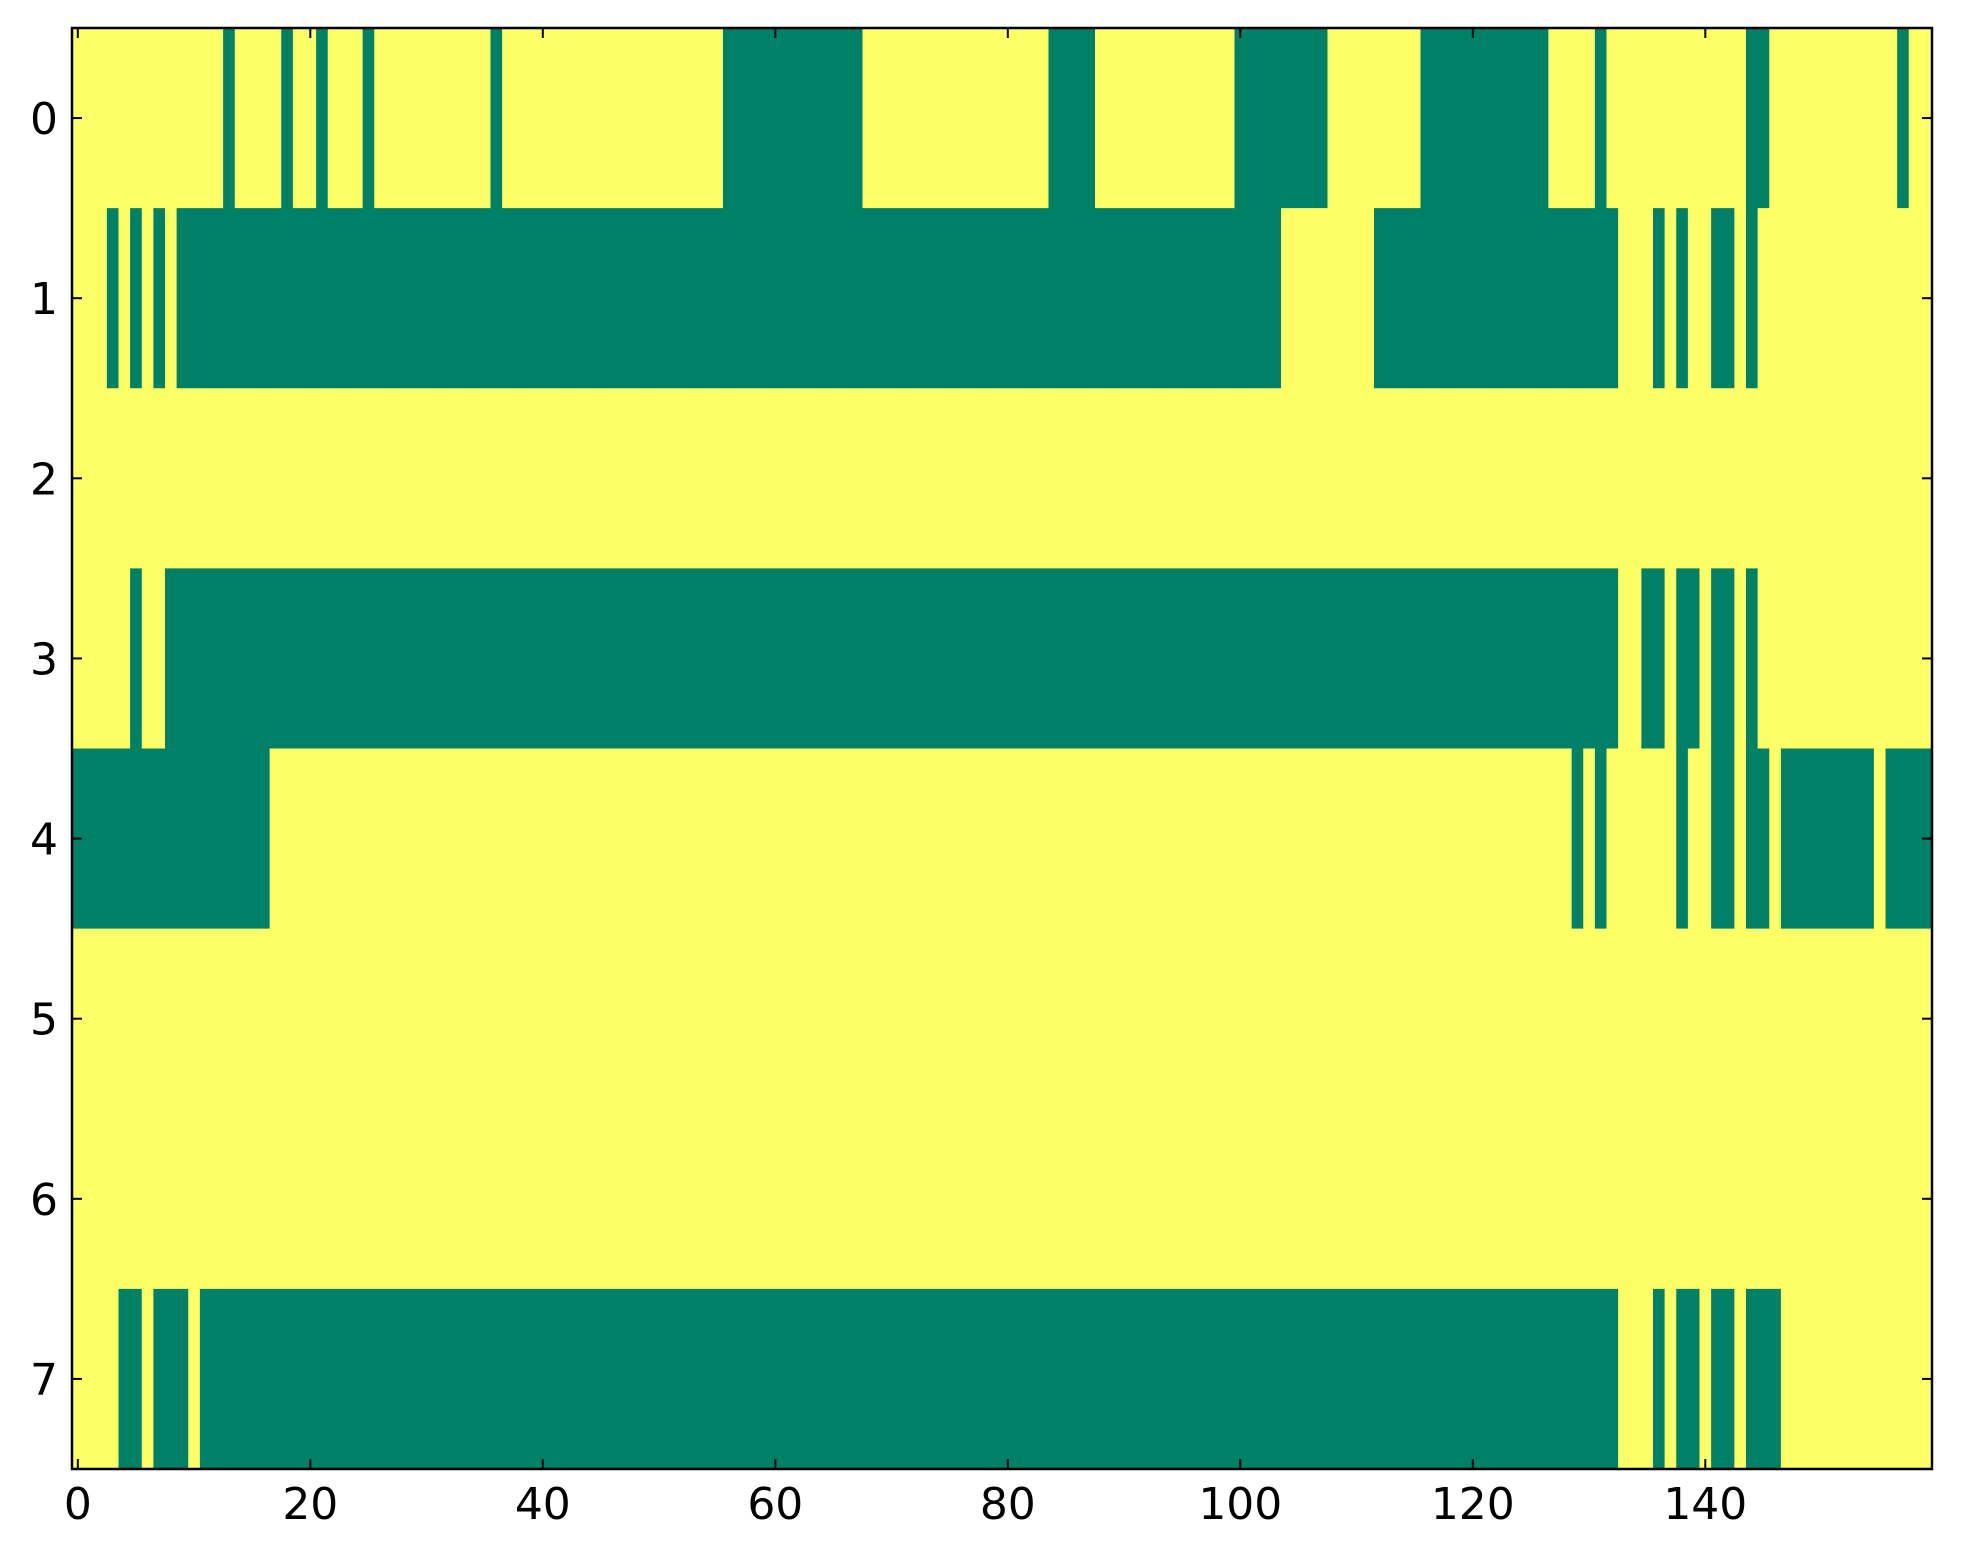 Image resolution: width=1963 pixels, height=1564 pixels. Describe the element at coordinates (44, 1380) in the screenshot. I see `y-tick-label: 7` at that location.